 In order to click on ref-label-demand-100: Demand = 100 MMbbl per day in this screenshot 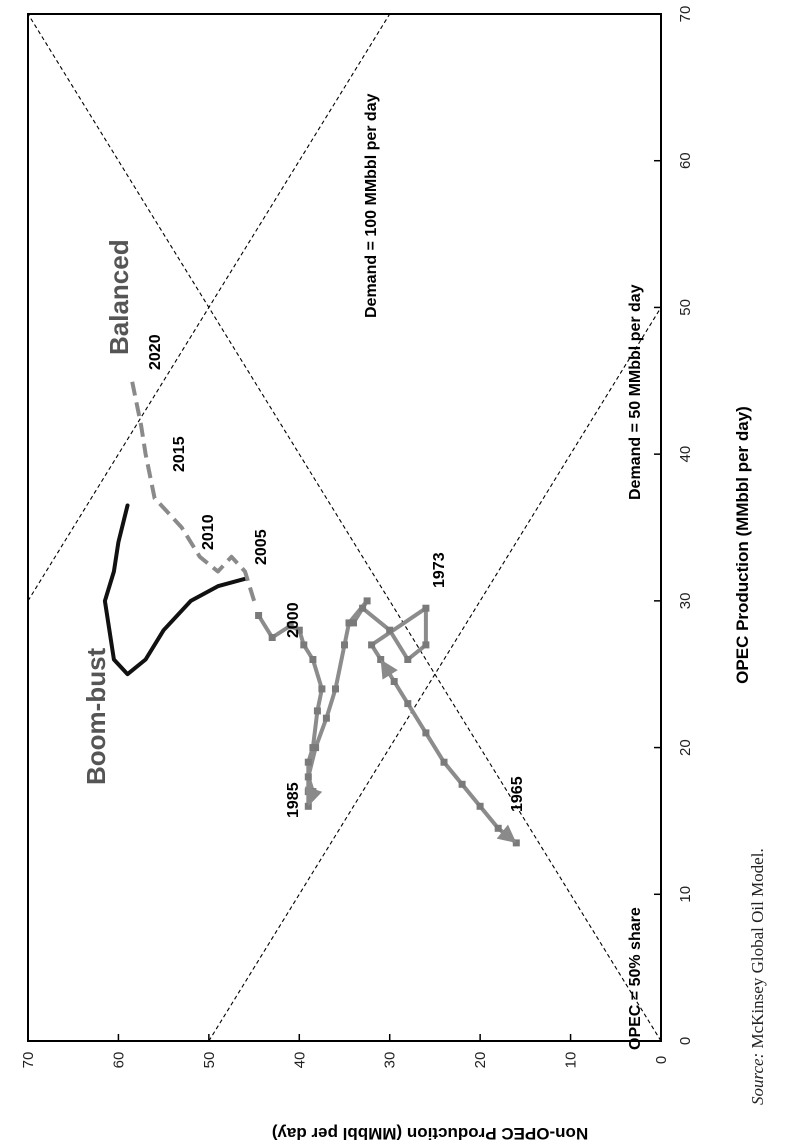, I will do `click(371, 205)`.